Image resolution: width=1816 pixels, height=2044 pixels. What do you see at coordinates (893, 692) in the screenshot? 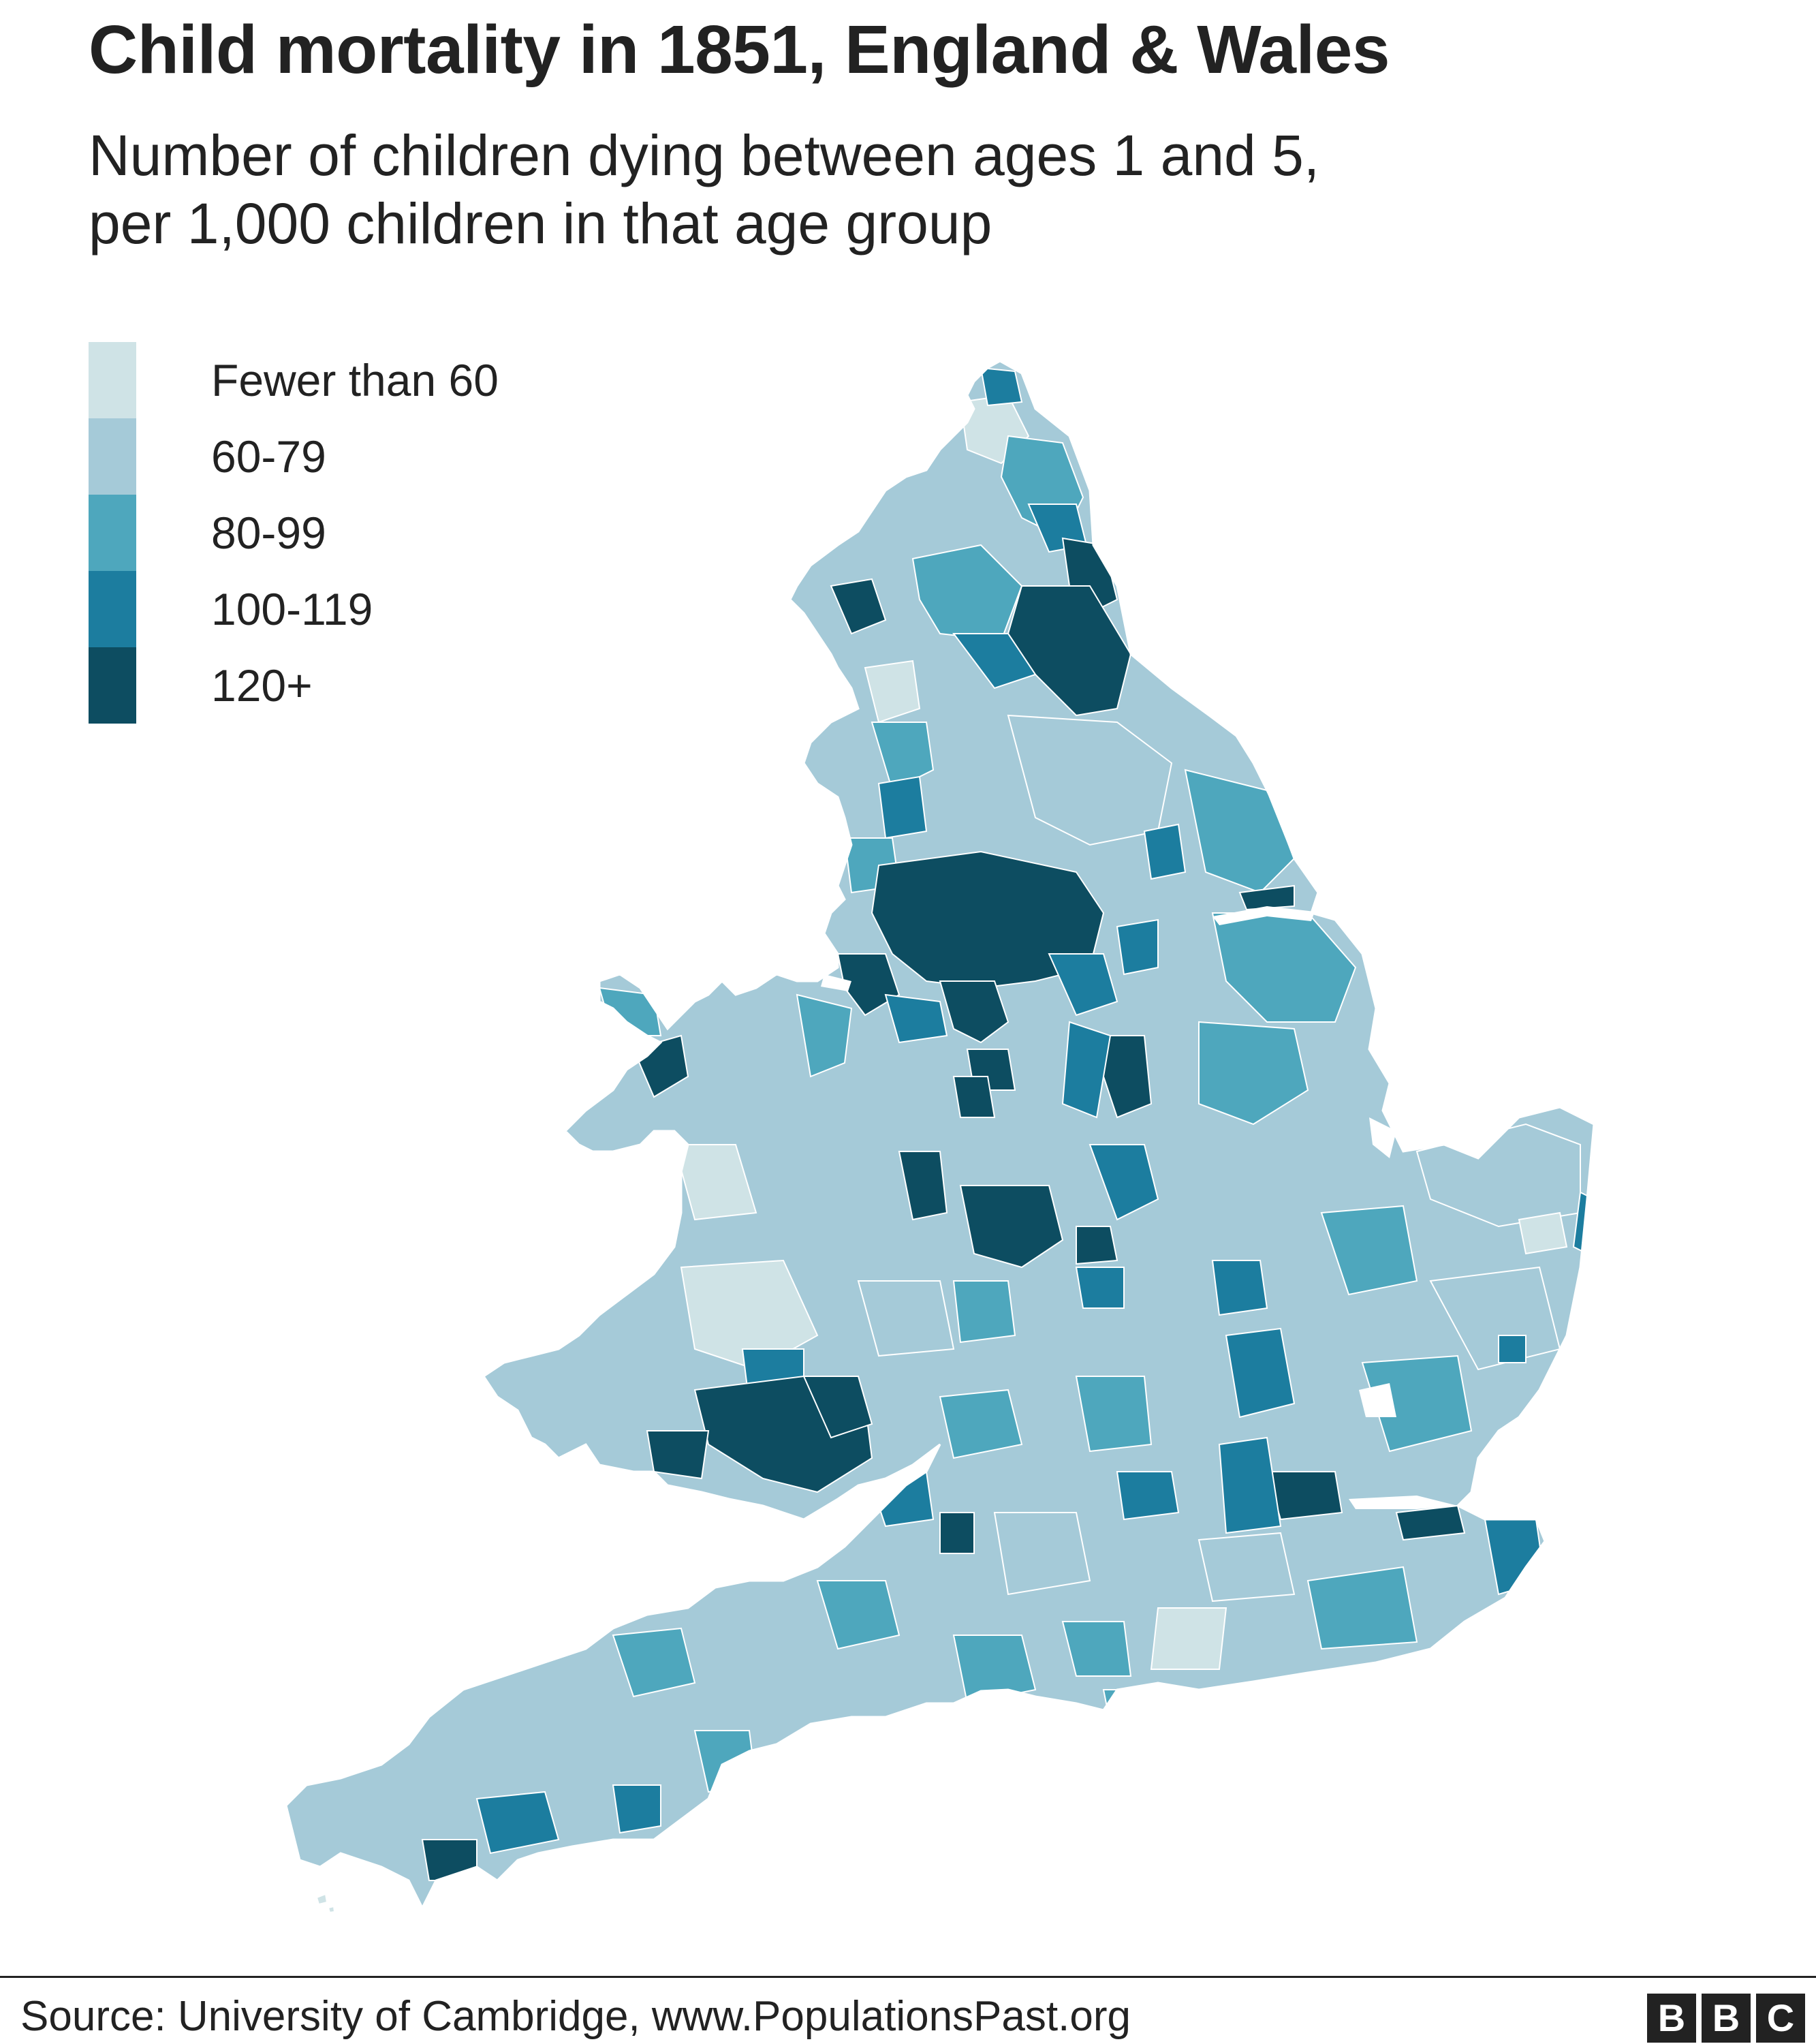
I see `region-penrith` at bounding box center [893, 692].